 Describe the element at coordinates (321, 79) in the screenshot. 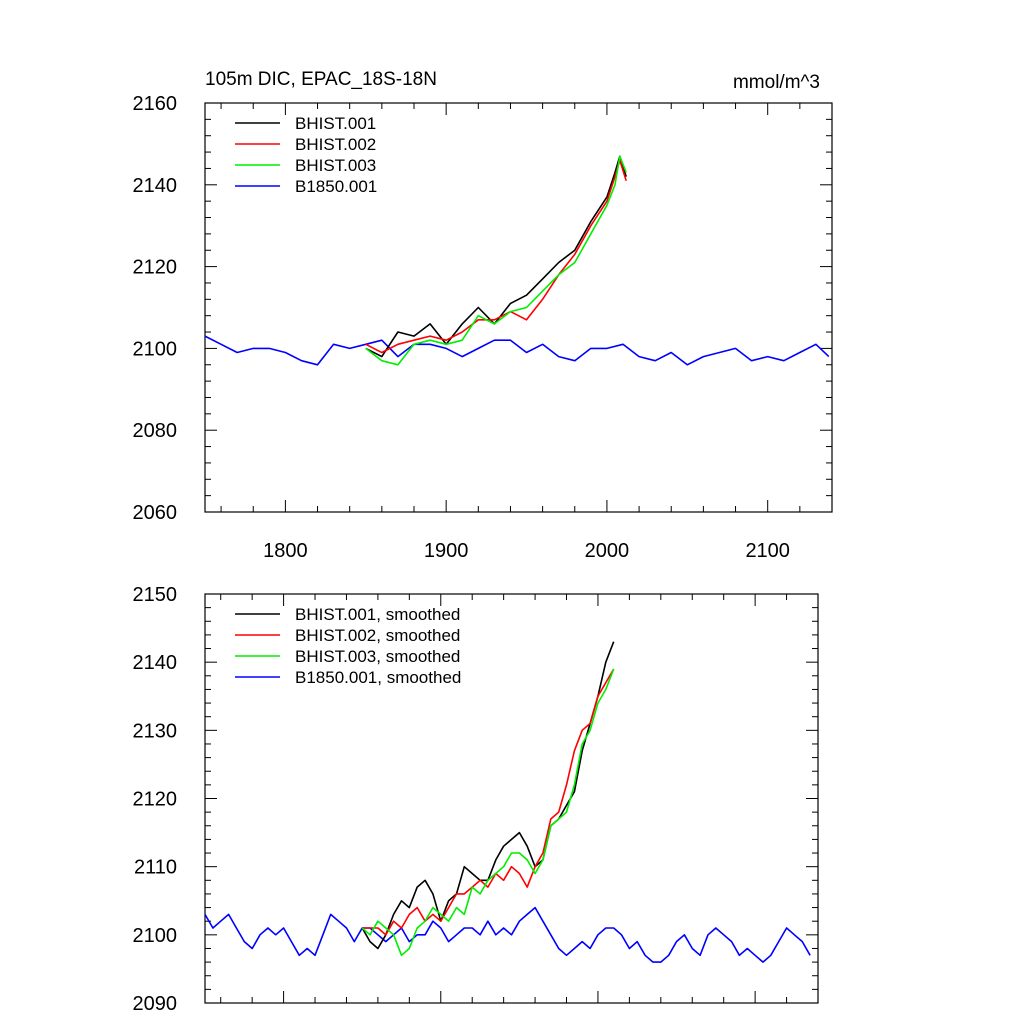

I see `chart-title: 105m DIC, EPAC_18S-18N` at that location.